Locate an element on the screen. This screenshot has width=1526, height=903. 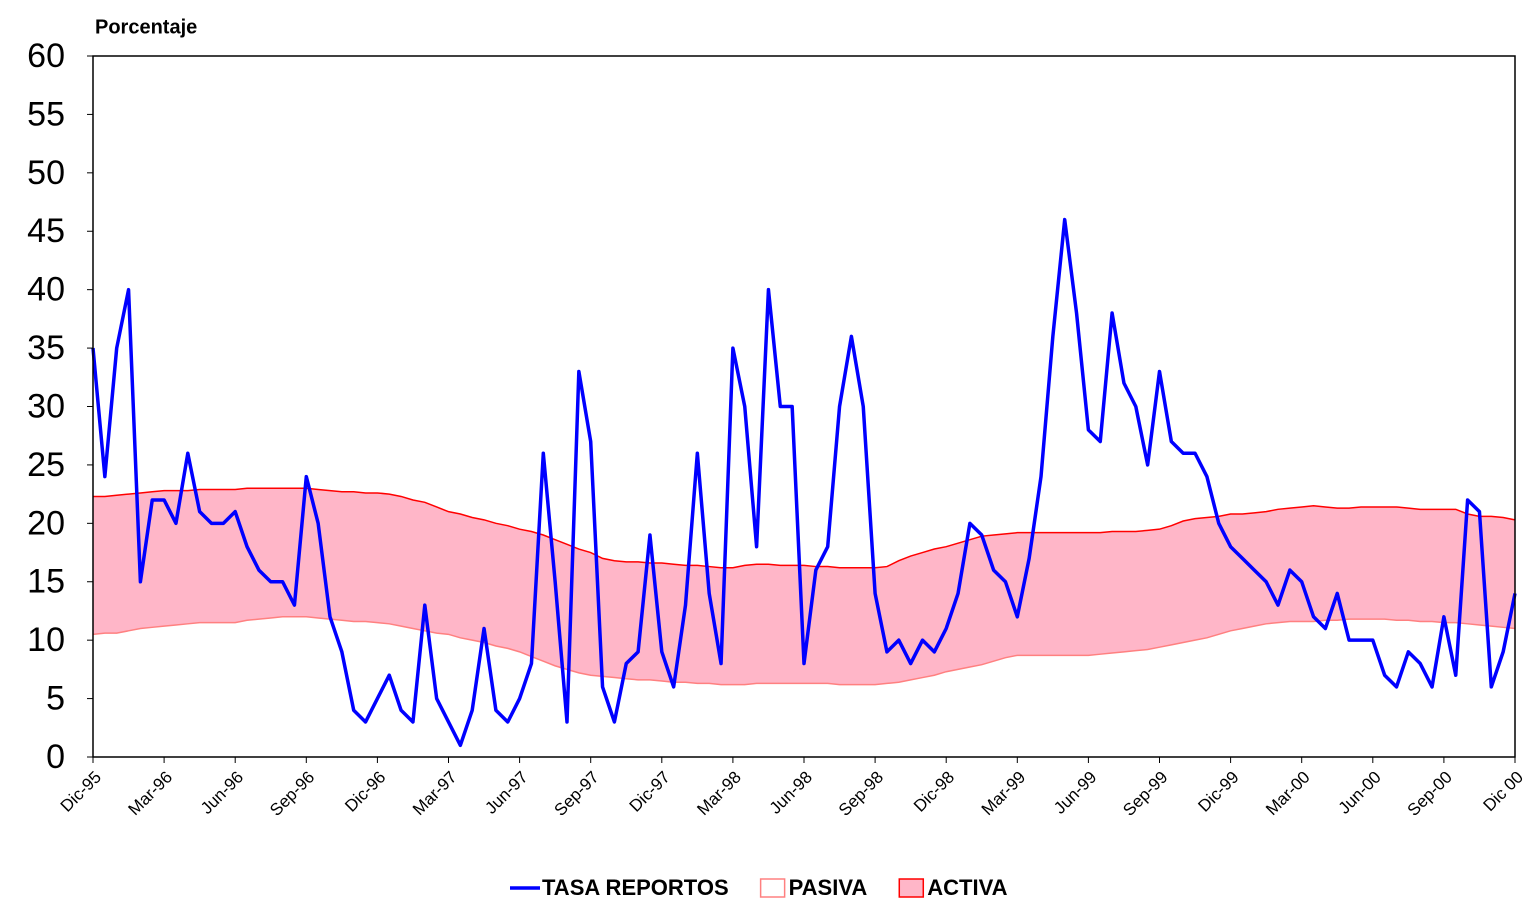
y-tick-label: 15 is located at coordinates (46, 582).